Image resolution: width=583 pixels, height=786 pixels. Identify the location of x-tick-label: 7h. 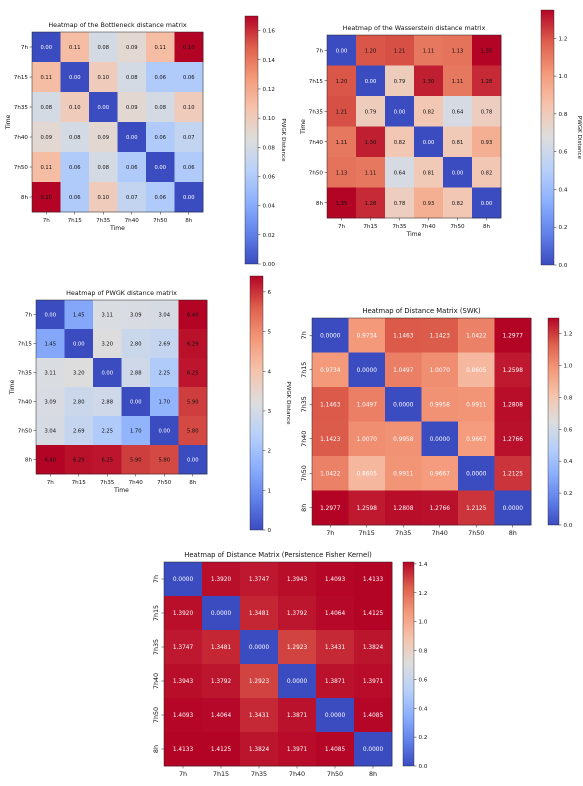
(51, 483).